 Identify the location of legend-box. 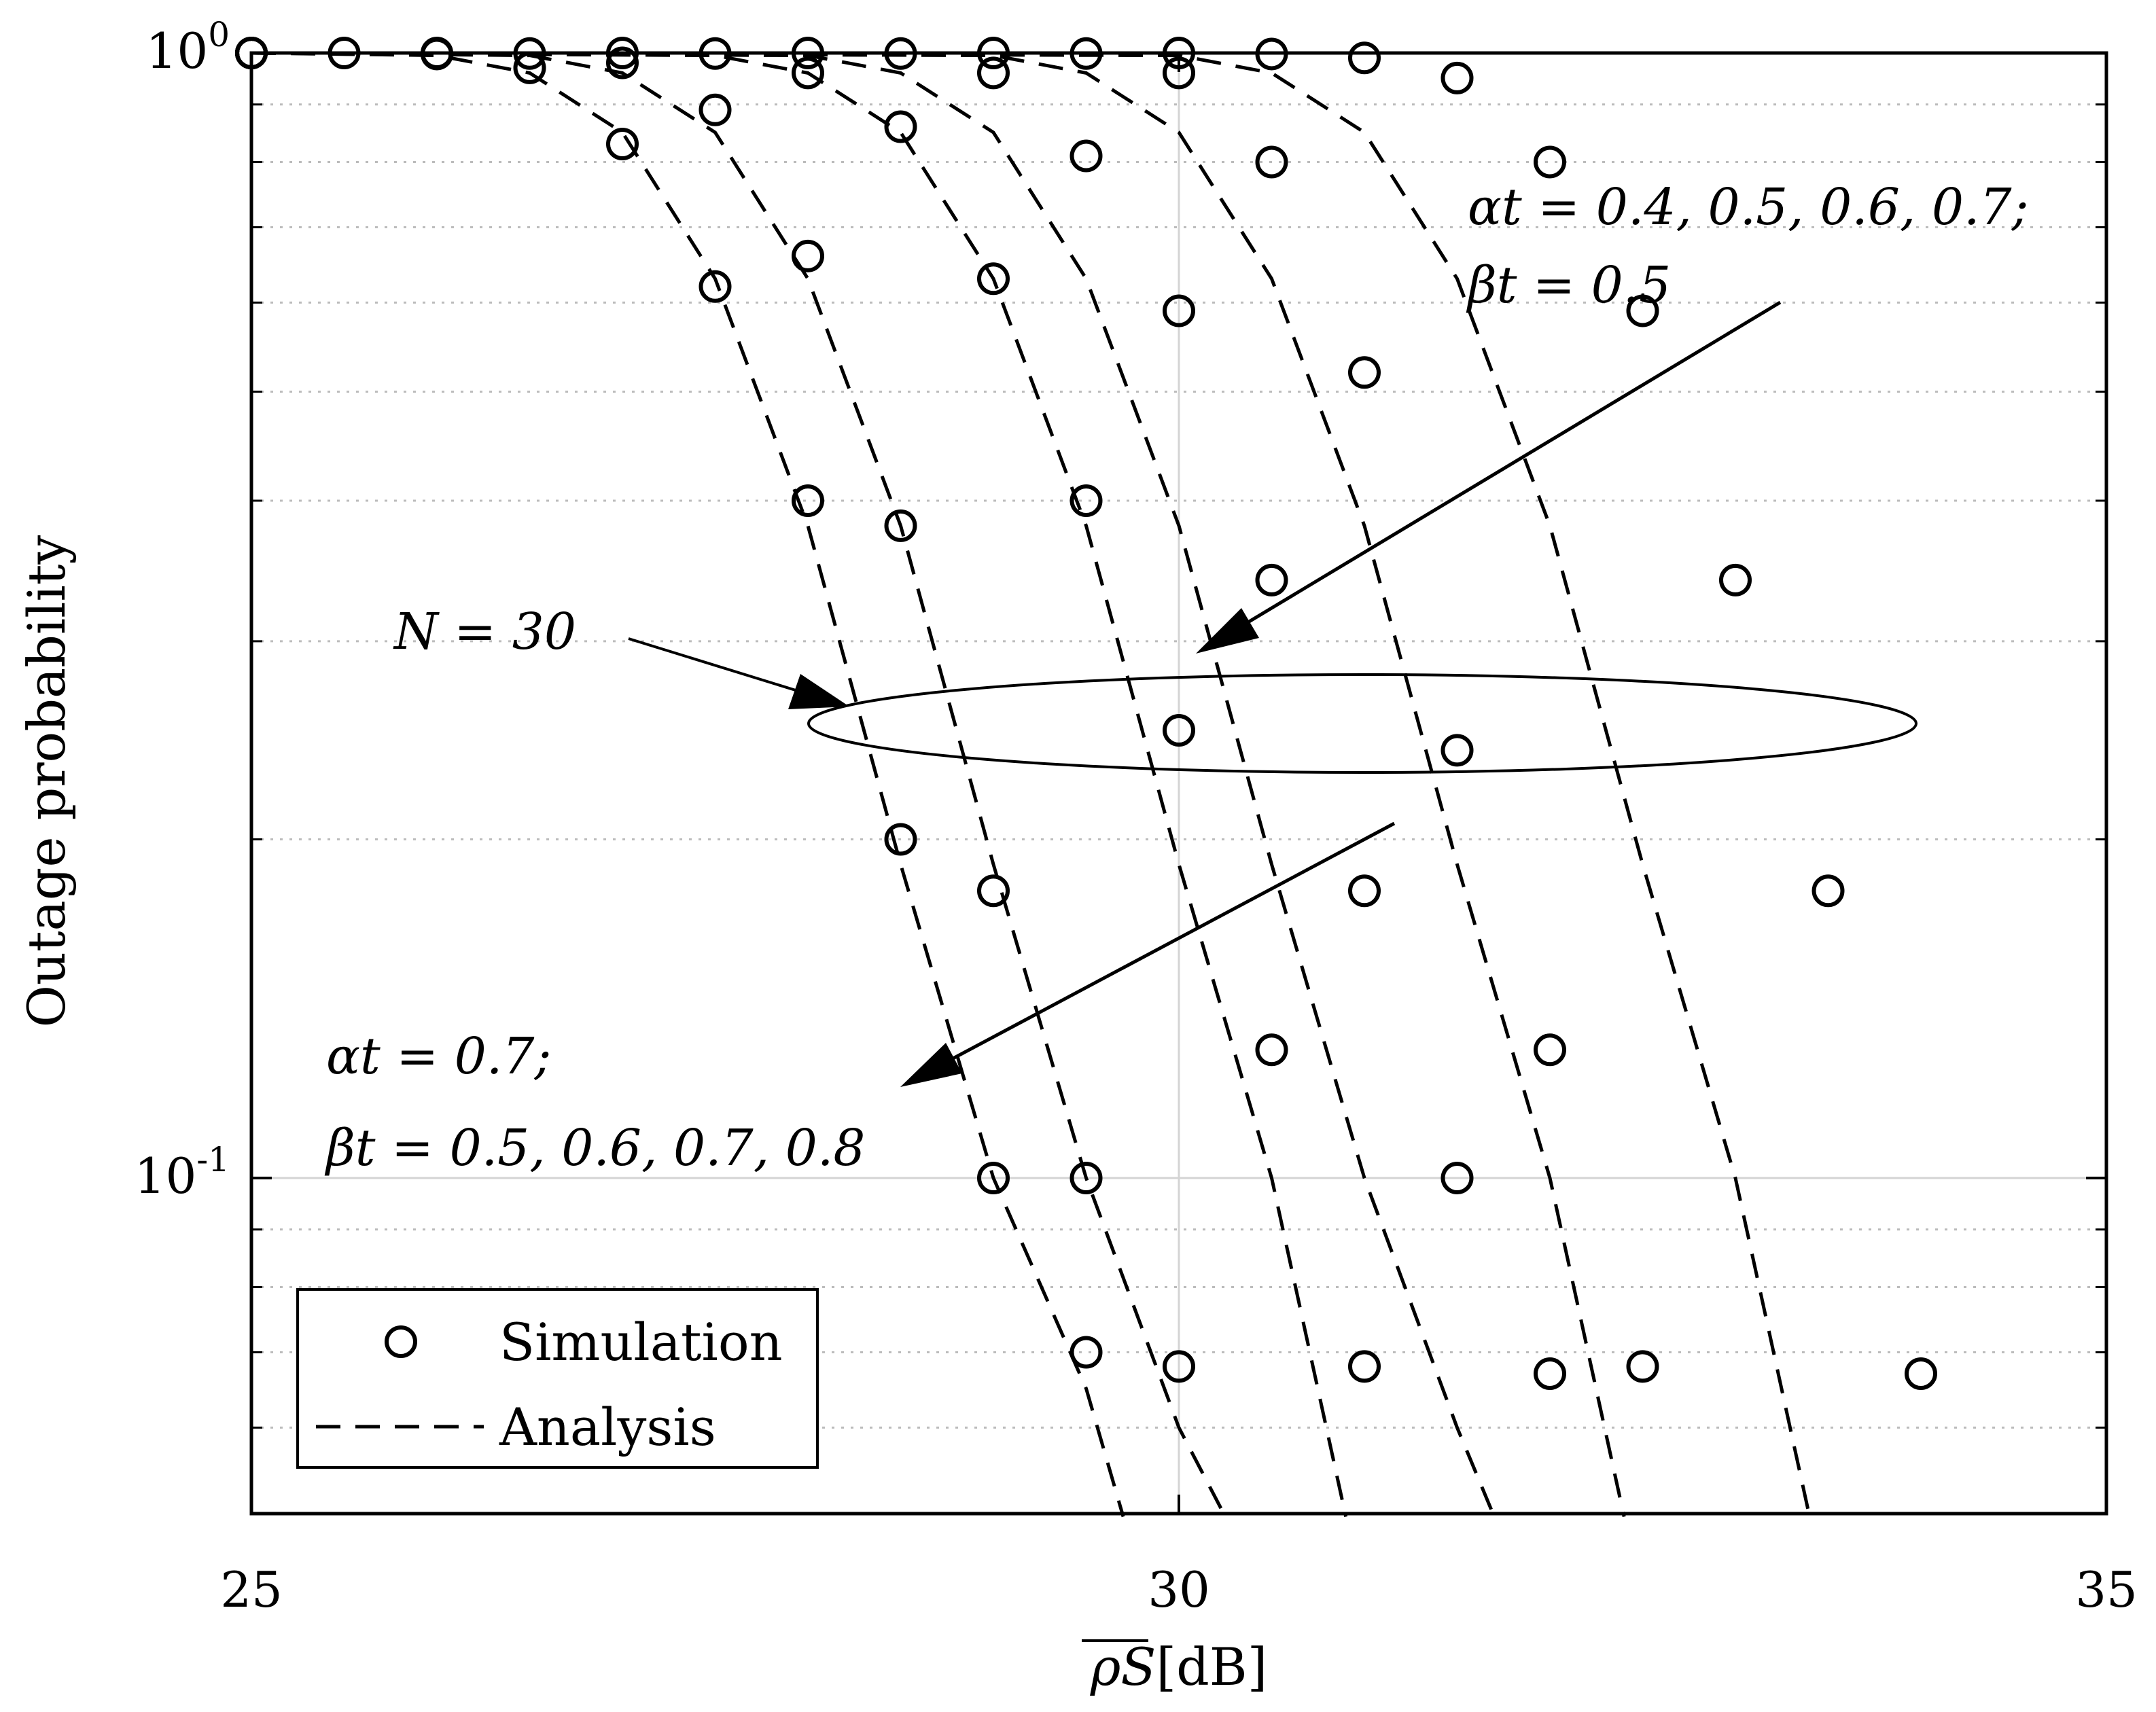
(557, 1379).